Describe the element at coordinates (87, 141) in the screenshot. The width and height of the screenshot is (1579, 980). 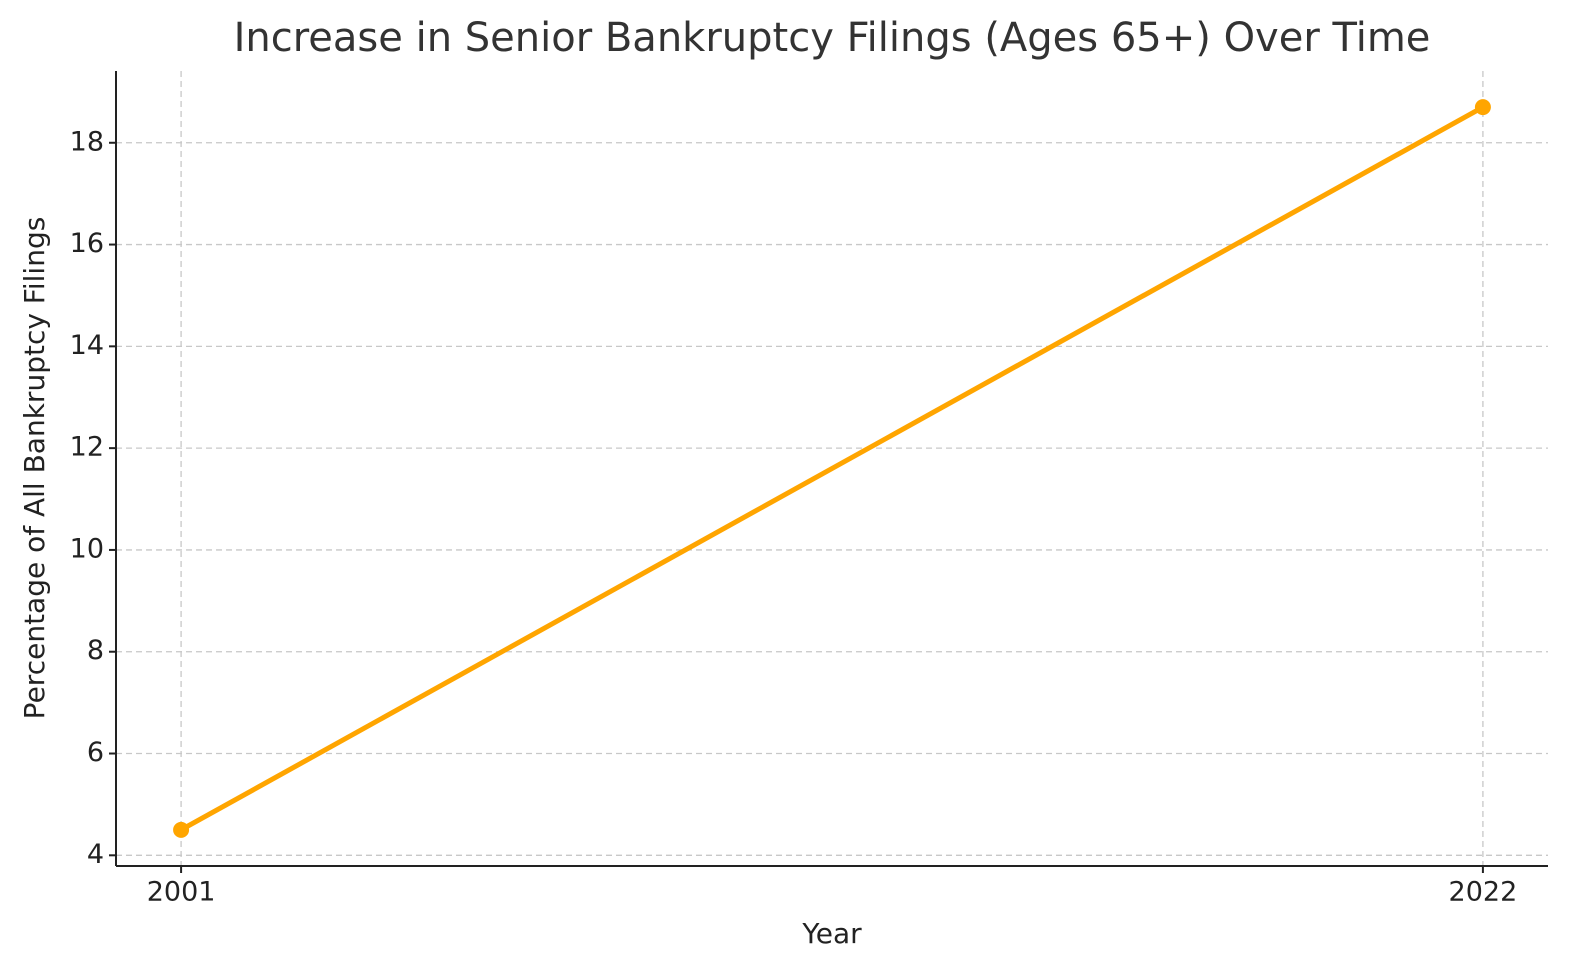
I see `y-tick-label: 18` at that location.